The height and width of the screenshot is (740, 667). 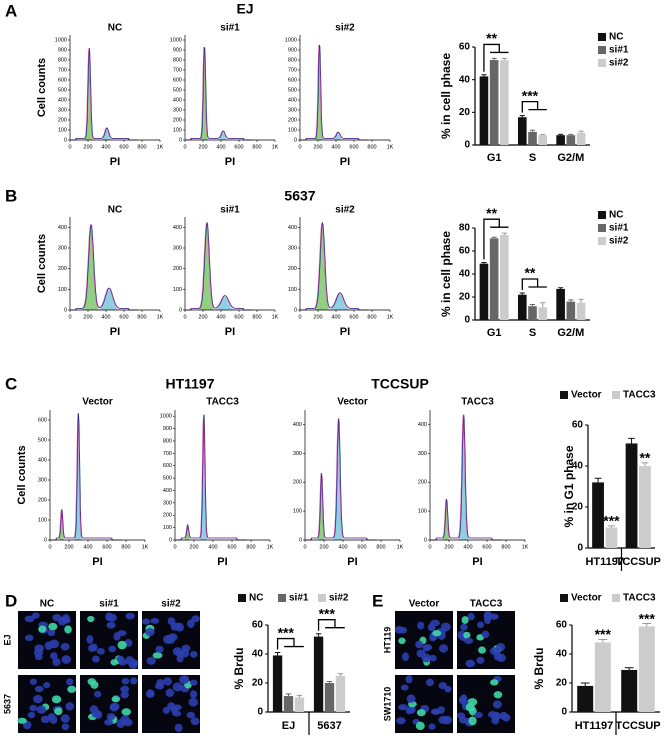 What do you see at coordinates (345, 210) in the screenshot?
I see `plot-label: si#2` at bounding box center [345, 210].